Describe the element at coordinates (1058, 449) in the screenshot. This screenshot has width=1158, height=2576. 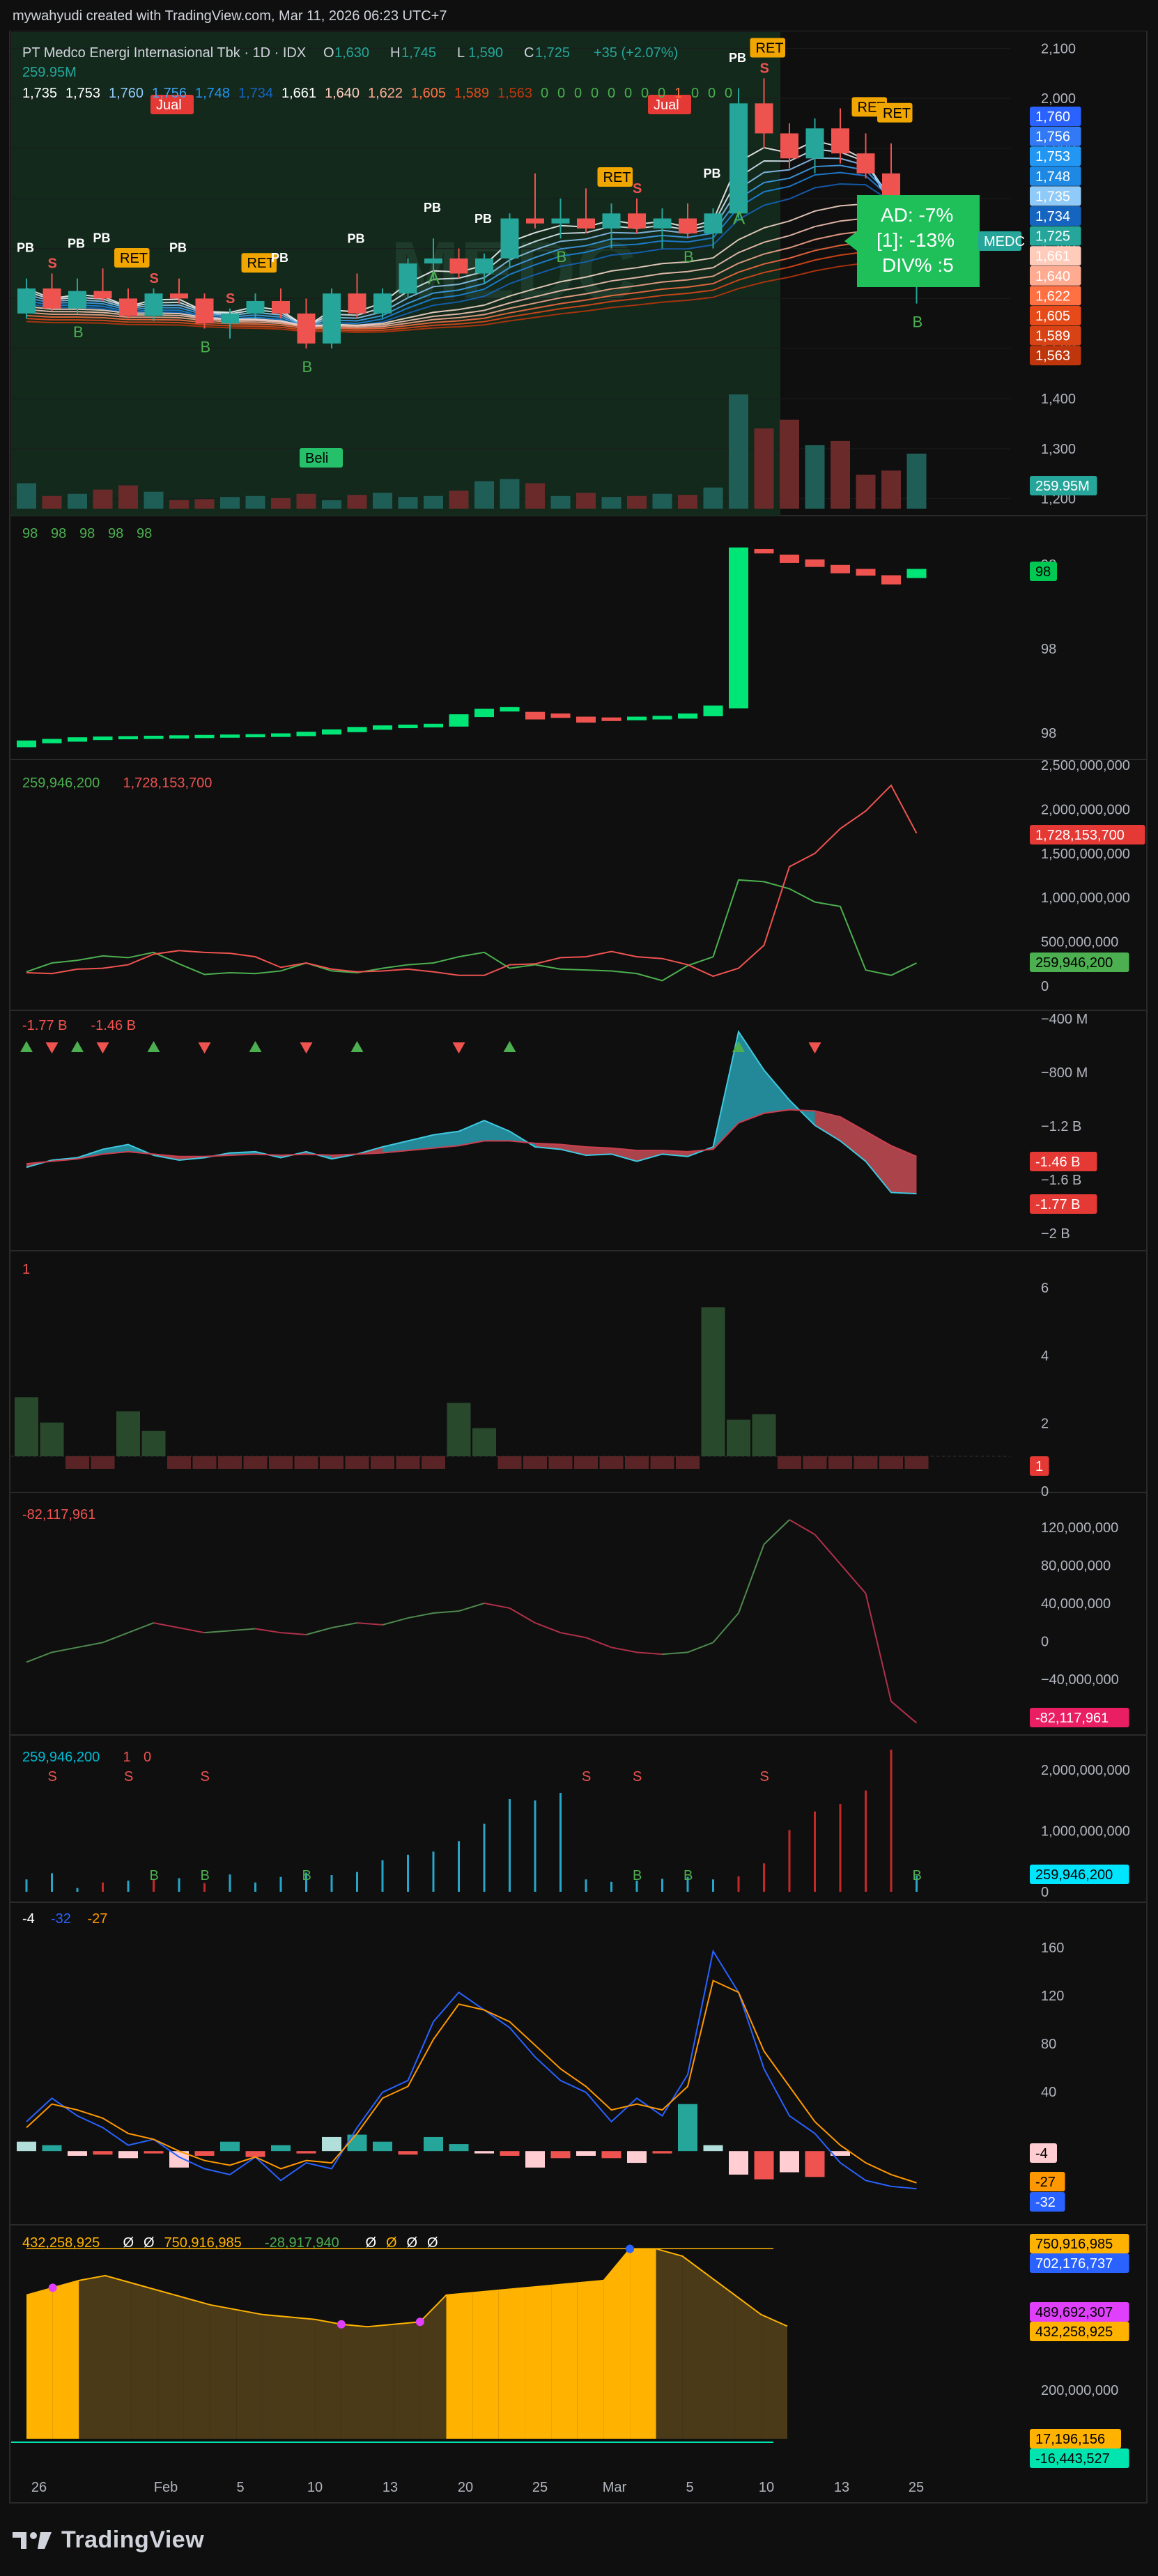
I see `price-tick-label: 1,300` at that location.